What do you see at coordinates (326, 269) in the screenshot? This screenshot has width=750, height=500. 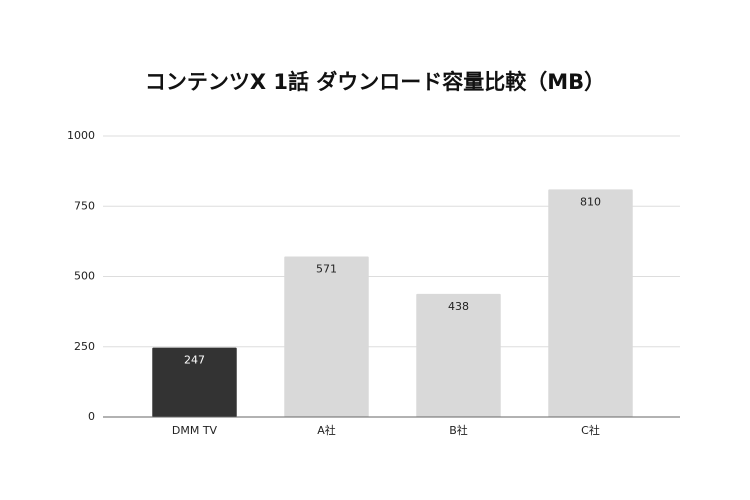 I see `data-label: 571` at bounding box center [326, 269].